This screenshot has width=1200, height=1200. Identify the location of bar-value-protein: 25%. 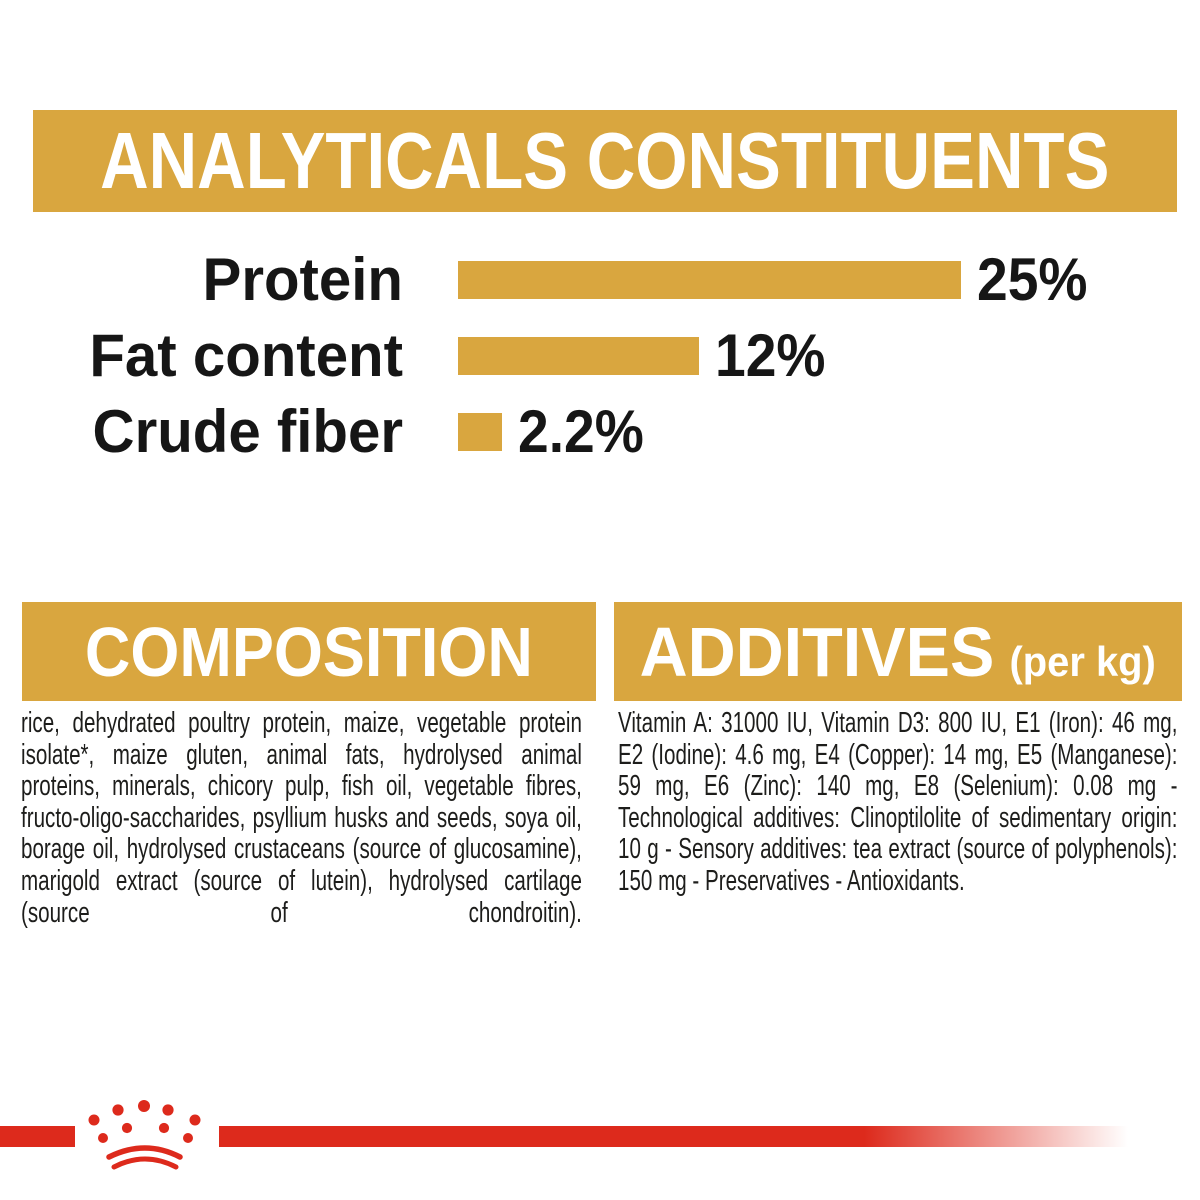
(1031, 279).